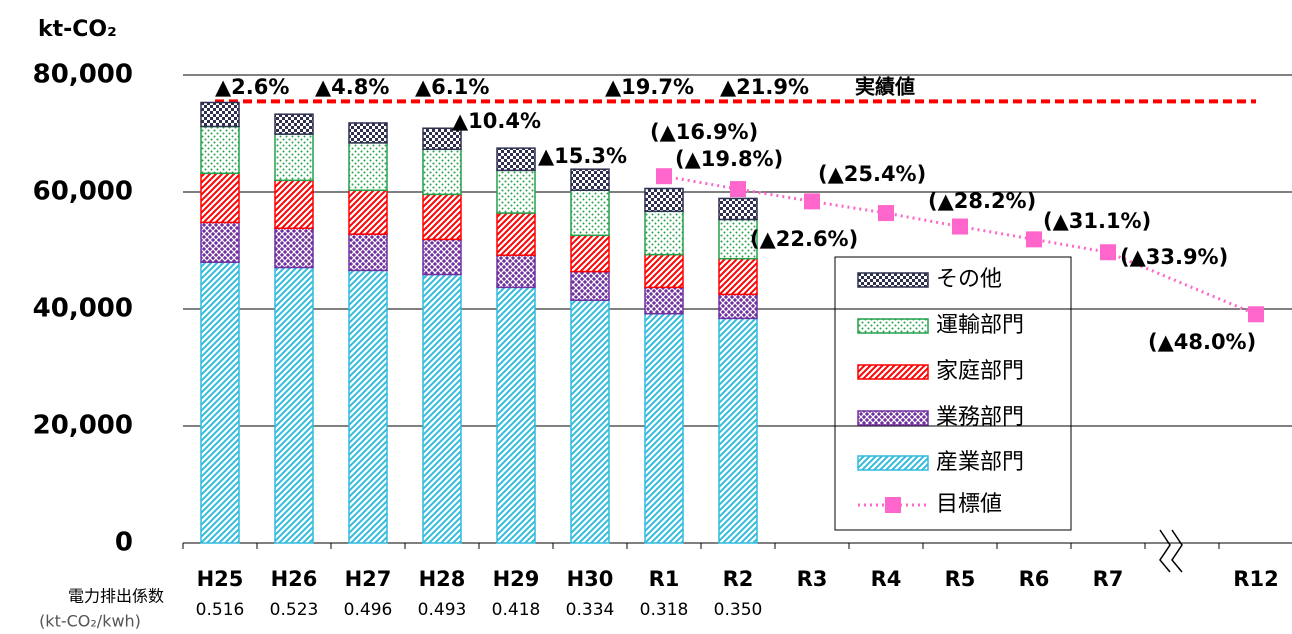 This screenshot has width=1292, height=634. Describe the element at coordinates (982, 201) in the screenshot. I see `annotation: (▲28.2%)` at that location.